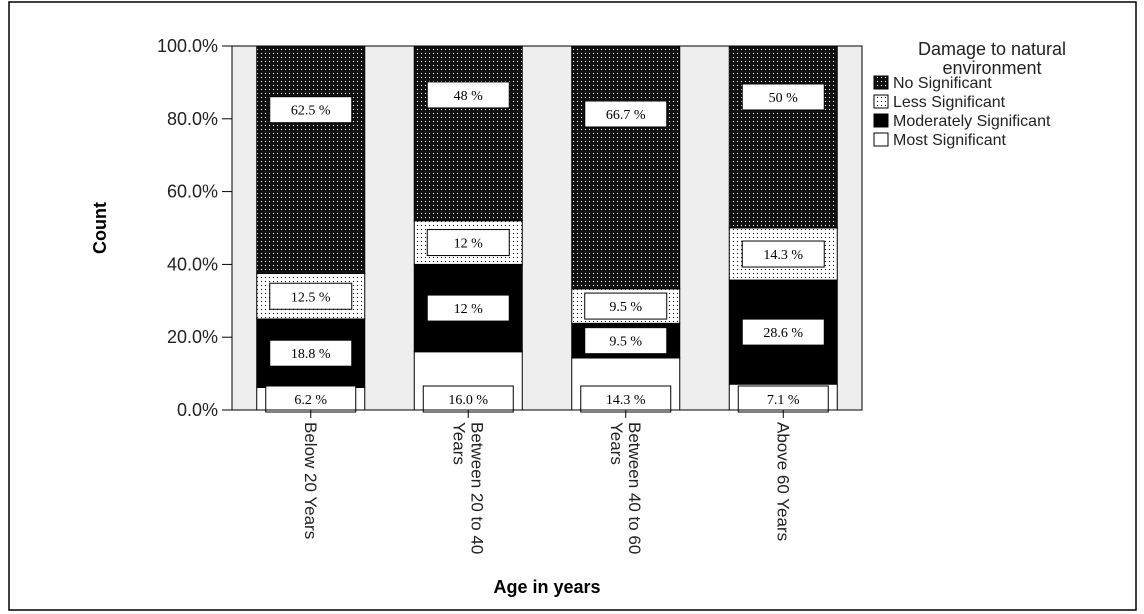 This screenshot has height=614, width=1144. I want to click on legend-label: Most Significant, so click(949, 140).